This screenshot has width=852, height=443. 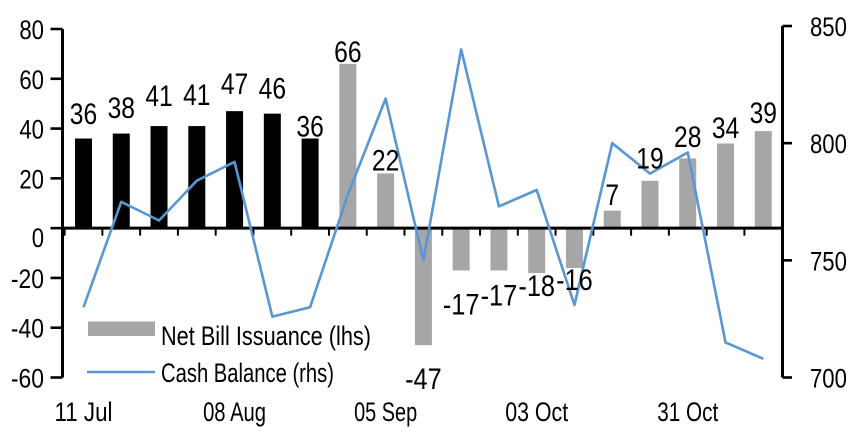 What do you see at coordinates (347, 52) in the screenshot?
I see `bar-value-label: 66` at bounding box center [347, 52].